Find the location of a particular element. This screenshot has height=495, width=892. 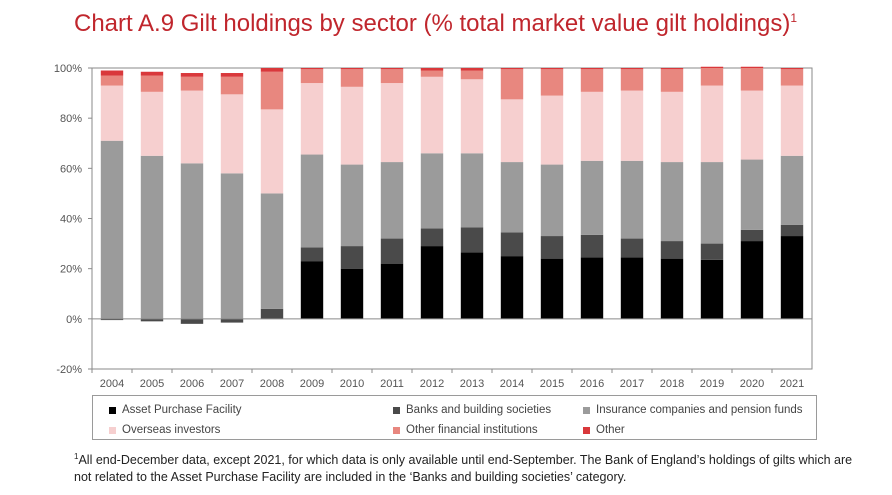

x-tick-label: 2011 is located at coordinates (392, 384).